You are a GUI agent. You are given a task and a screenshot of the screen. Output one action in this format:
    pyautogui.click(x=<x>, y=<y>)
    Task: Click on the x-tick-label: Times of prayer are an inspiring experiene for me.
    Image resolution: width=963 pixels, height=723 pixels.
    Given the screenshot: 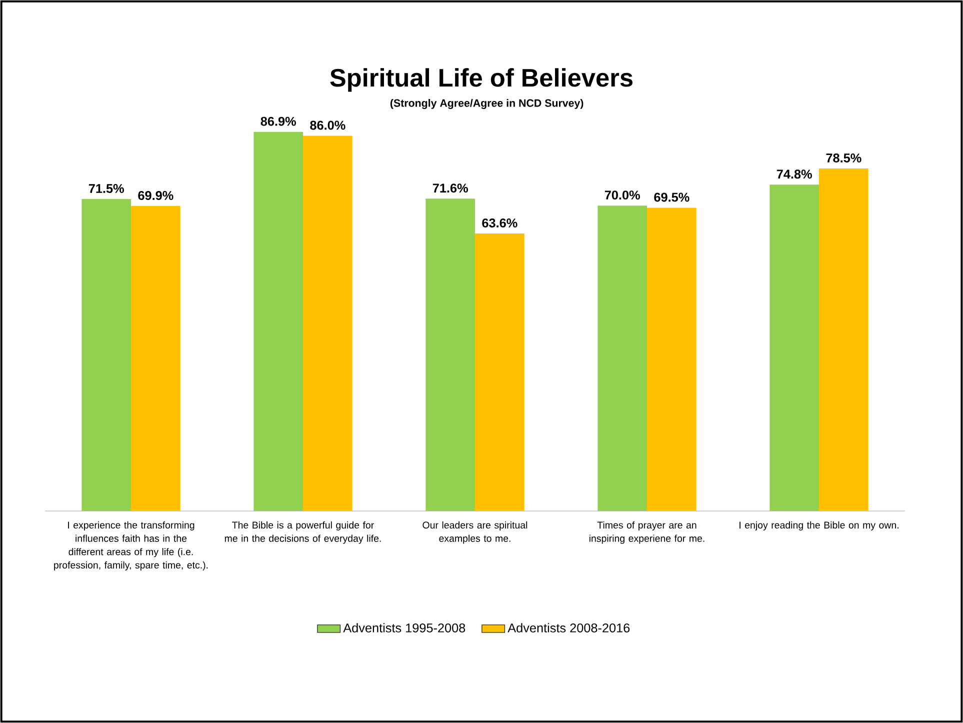 What is the action you would take?
    pyautogui.click(x=646, y=532)
    